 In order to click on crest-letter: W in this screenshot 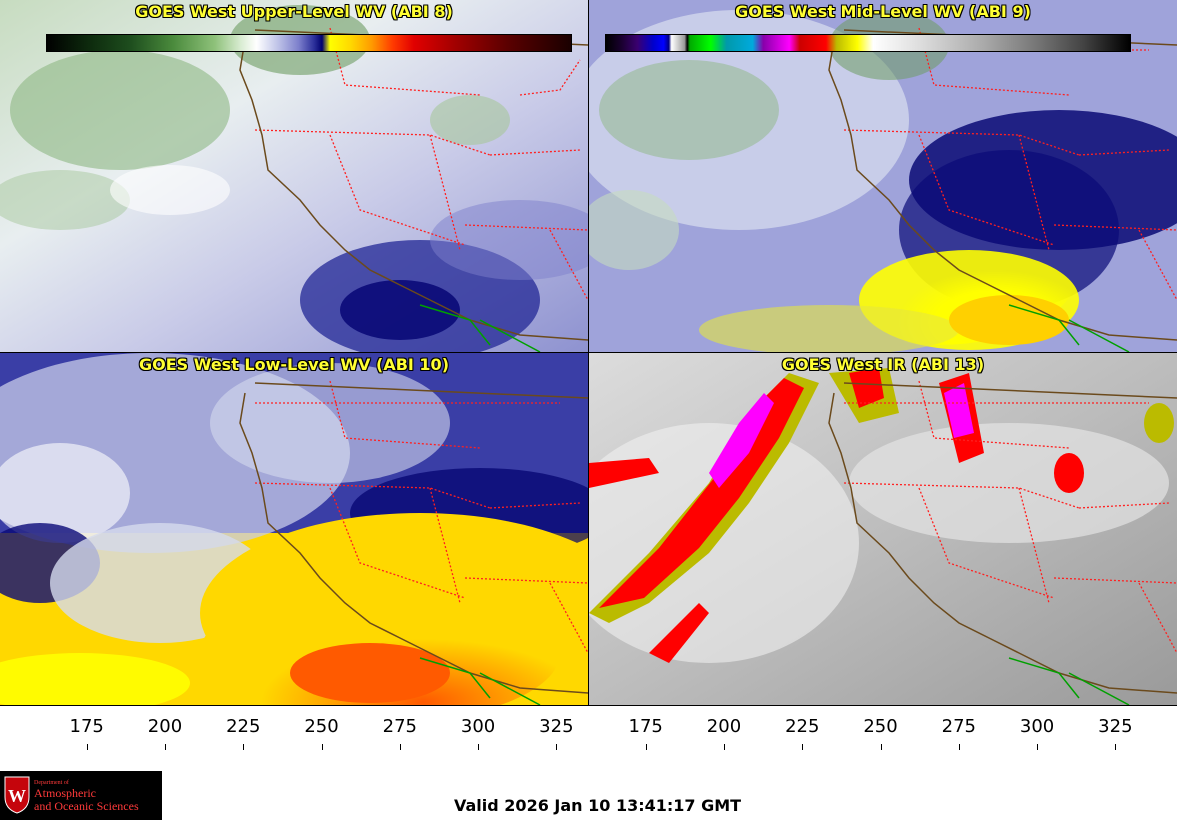, I will do `click(17, 796)`.